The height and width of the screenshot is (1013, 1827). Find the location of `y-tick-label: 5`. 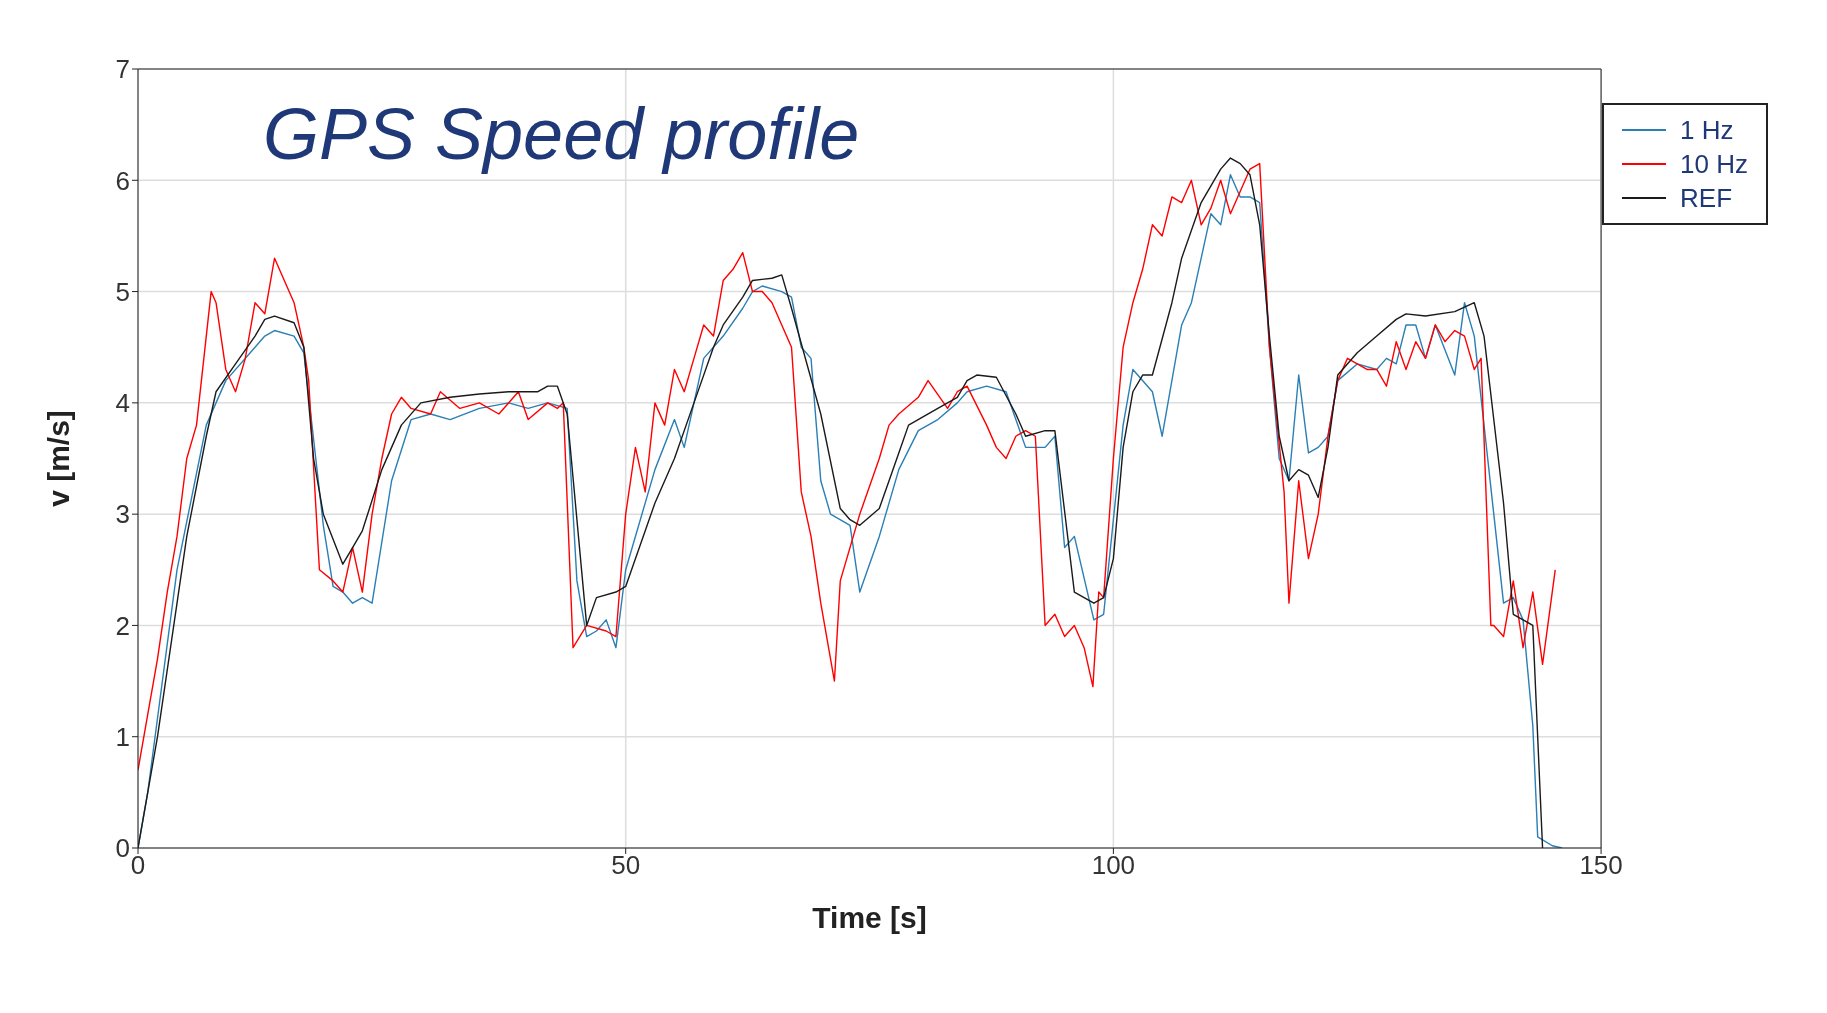

y-tick-label: 5 is located at coordinates (122, 291).